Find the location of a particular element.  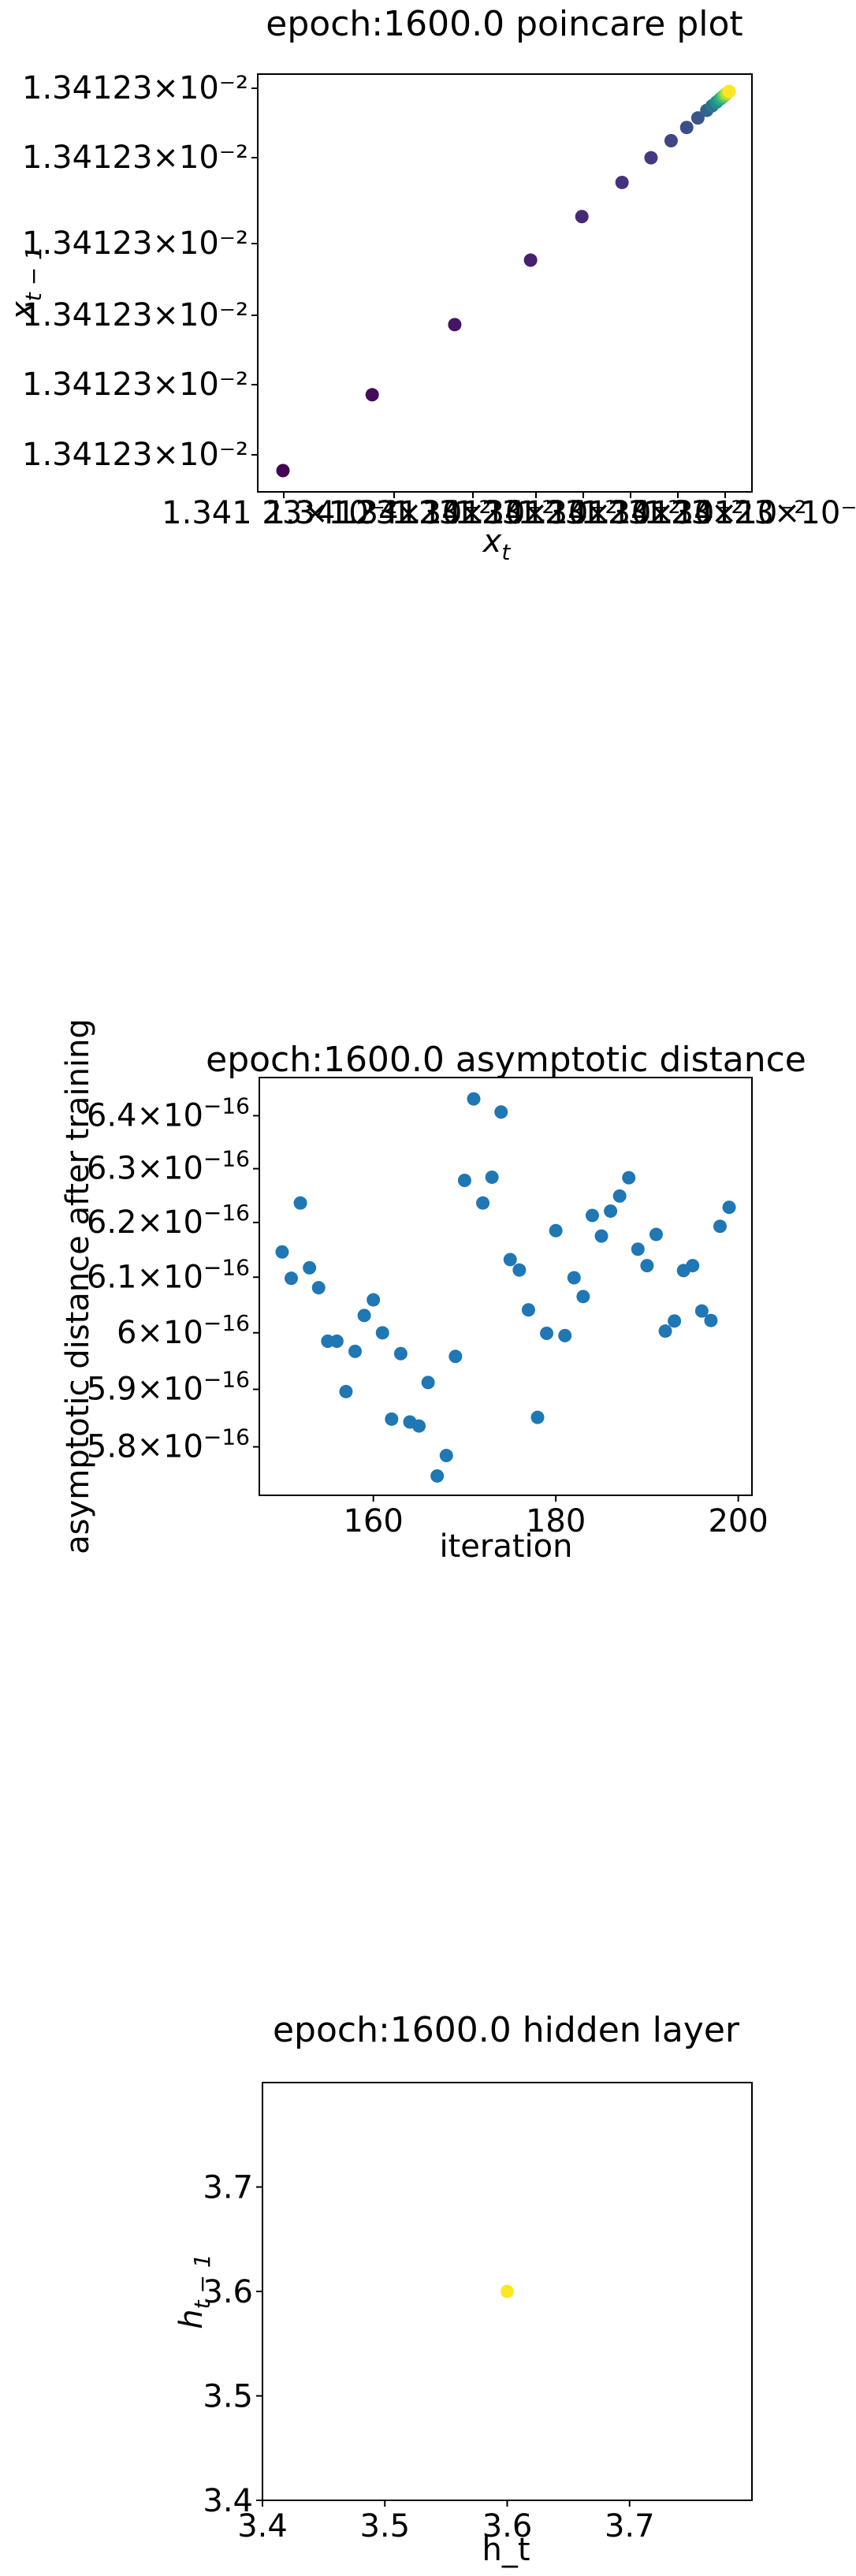

hidden-x-tick-label: 3.4 is located at coordinates (262, 2526).